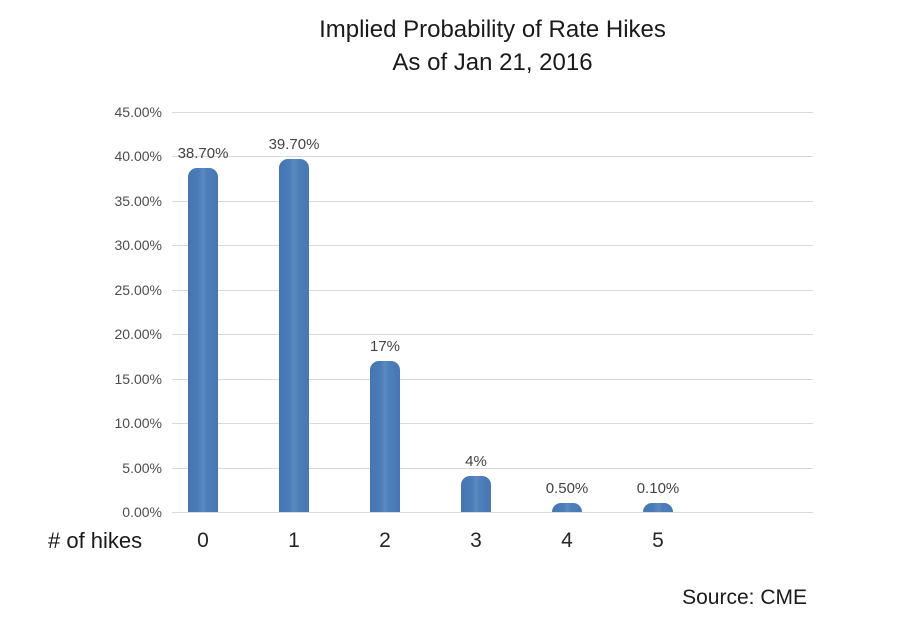  What do you see at coordinates (138, 379) in the screenshot?
I see `y-tick-label: 15.00%` at bounding box center [138, 379].